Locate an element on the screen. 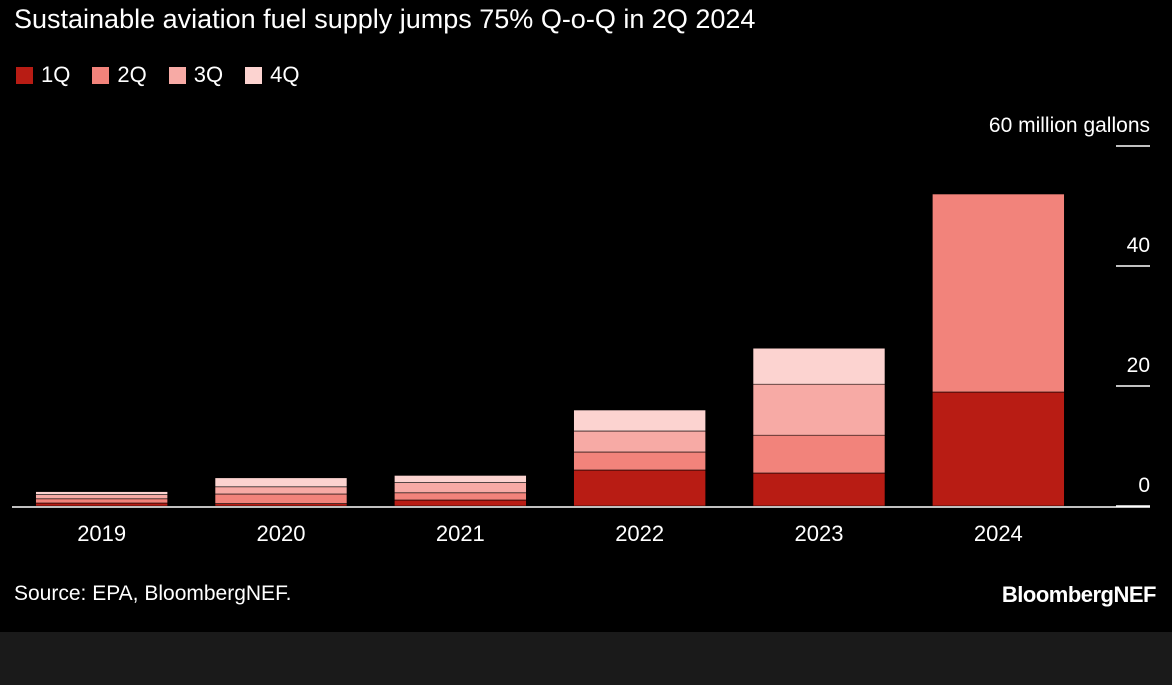 The height and width of the screenshot is (685, 1172). bar-2023-2q is located at coordinates (819, 454).